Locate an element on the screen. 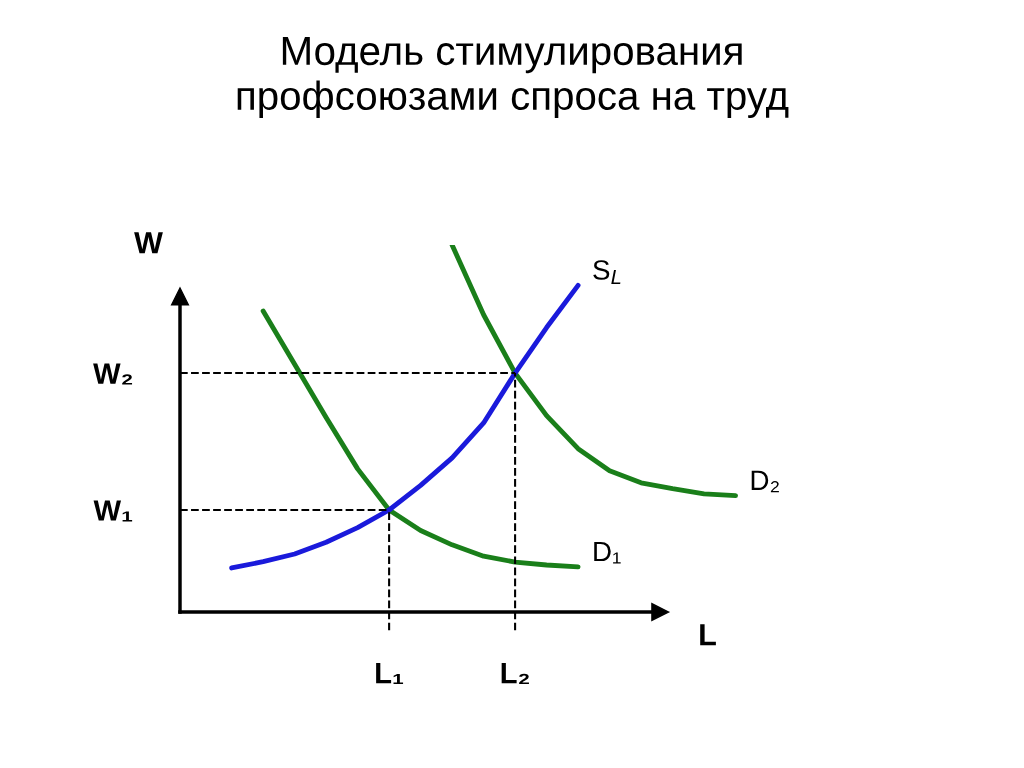 This screenshot has width=1024, height=768. x-axis-title: L is located at coordinates (708, 635).